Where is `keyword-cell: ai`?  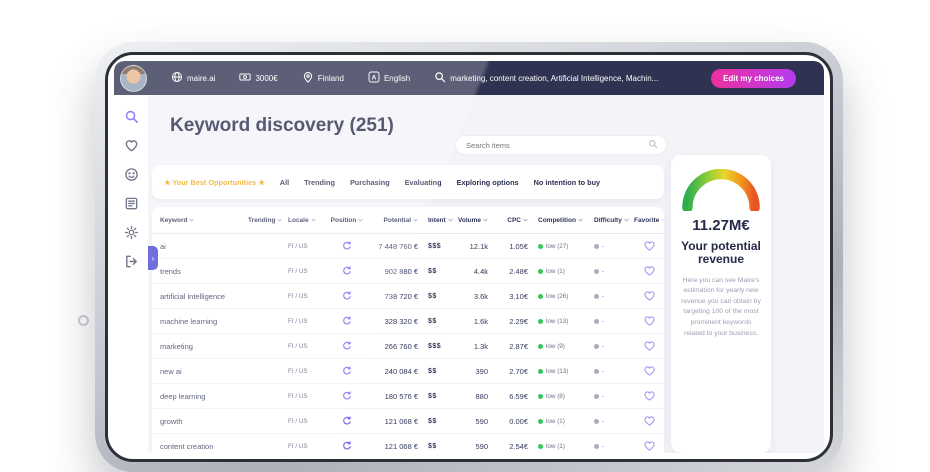 keyword-cell: ai is located at coordinates (163, 246).